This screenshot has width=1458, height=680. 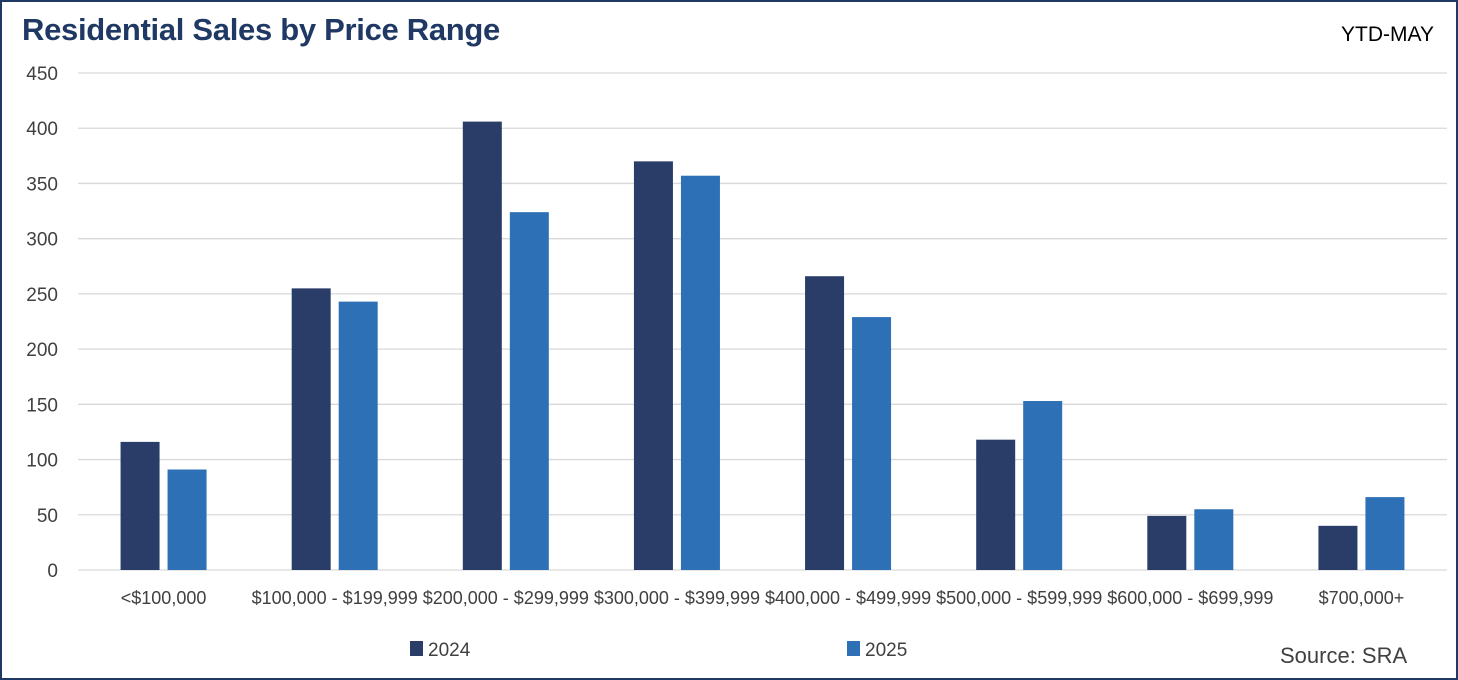 I want to click on legend-swatch-2024, so click(x=416, y=648).